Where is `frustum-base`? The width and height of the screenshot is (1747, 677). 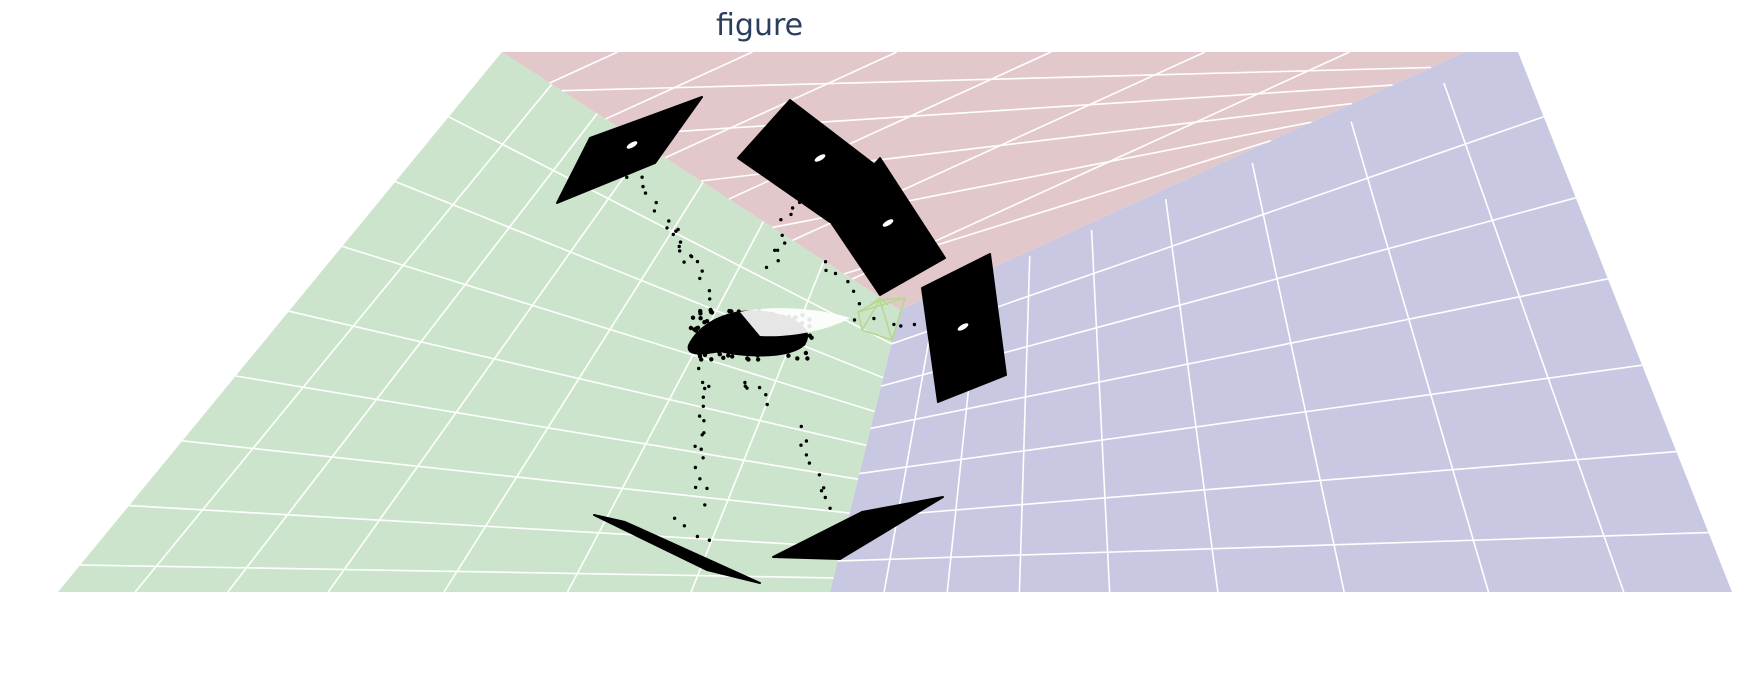
frustum-base is located at coordinates (882, 318).